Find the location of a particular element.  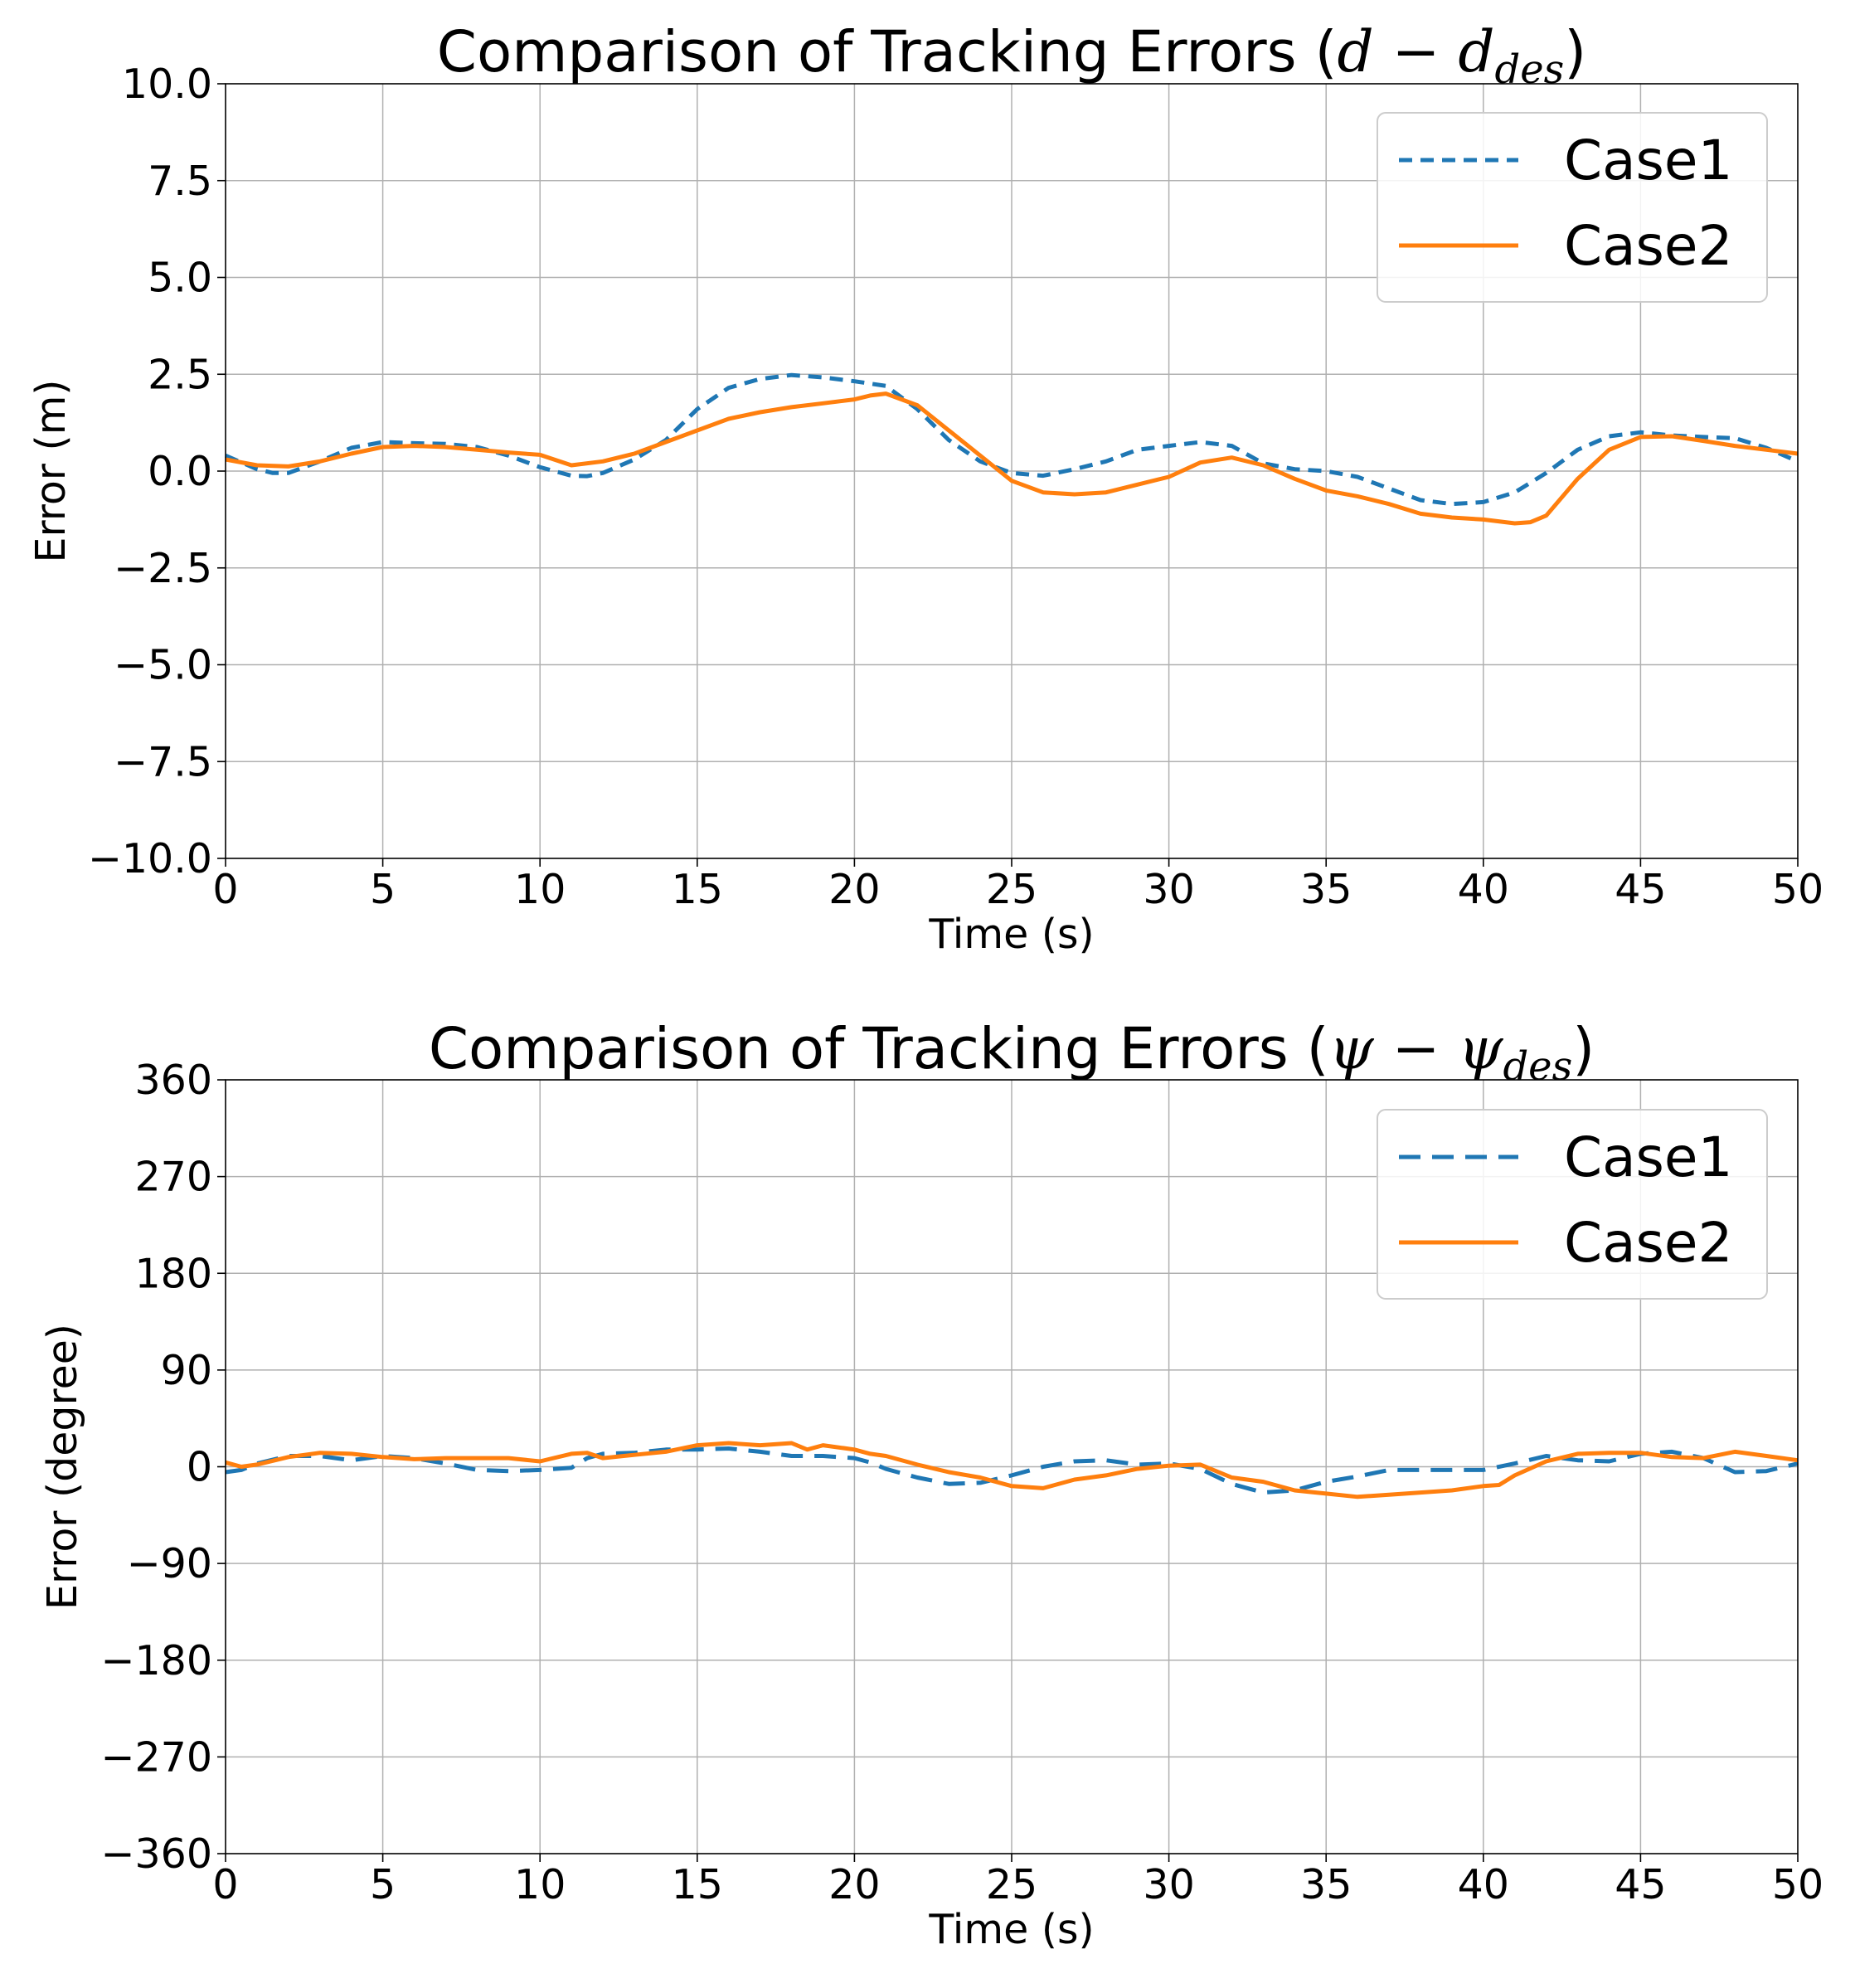

y-tick-label: −270 is located at coordinates (156, 1757).